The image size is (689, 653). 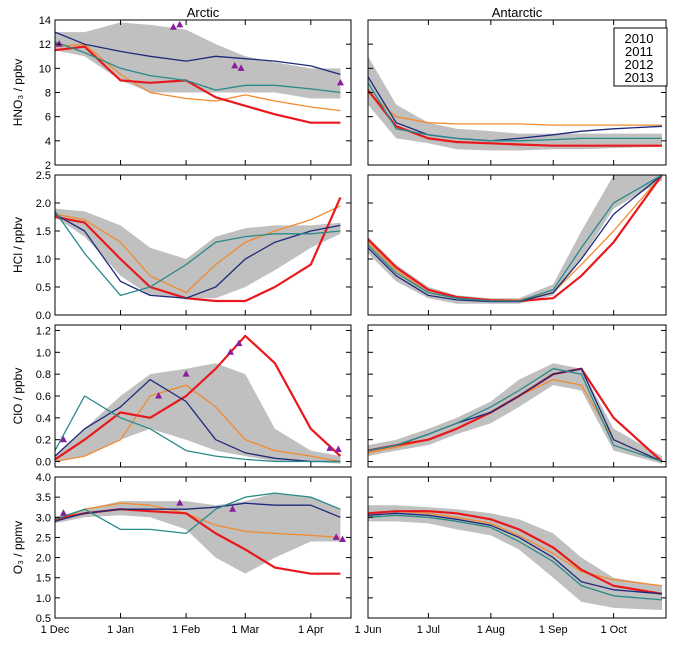 What do you see at coordinates (43, 397) in the screenshot?
I see `y-tick-label: 0.6` at bounding box center [43, 397].